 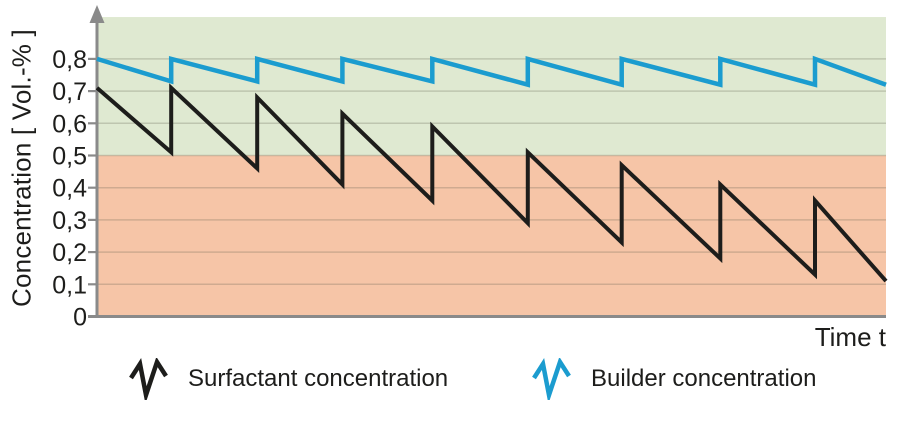 What do you see at coordinates (69, 253) in the screenshot?
I see `y-tick-label: 0,2` at bounding box center [69, 253].